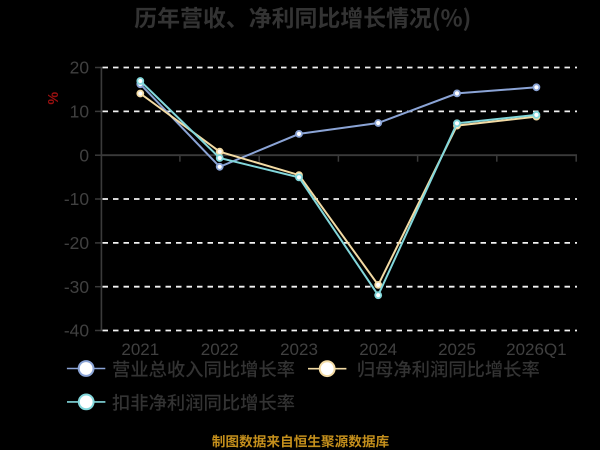 The height and width of the screenshot is (450, 600). Describe the element at coordinates (378, 349) in the screenshot. I see `svg-text: 2024` at that location.